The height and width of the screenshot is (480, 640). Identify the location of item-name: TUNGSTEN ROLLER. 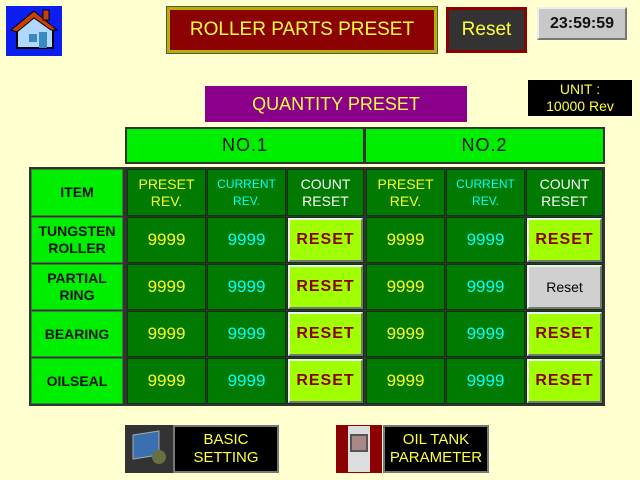
(77, 240).